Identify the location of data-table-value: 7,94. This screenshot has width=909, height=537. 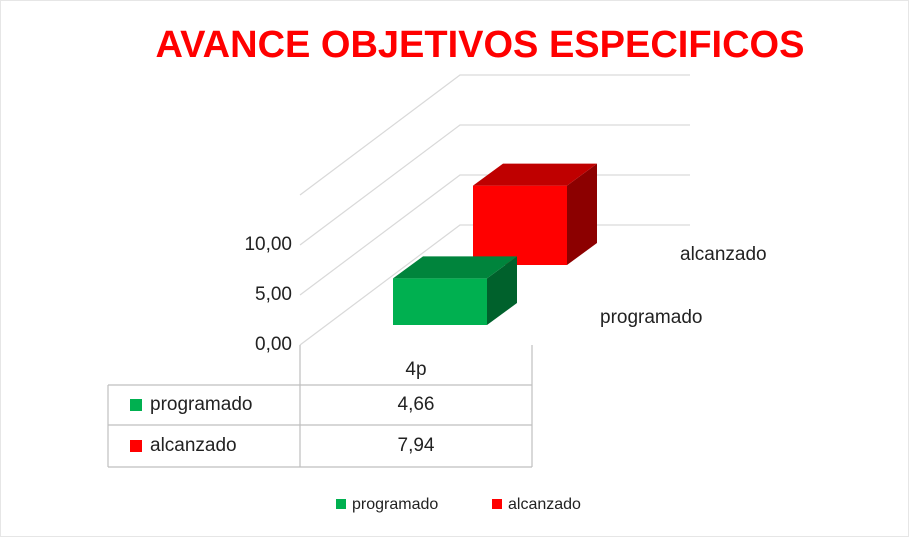
(416, 445).